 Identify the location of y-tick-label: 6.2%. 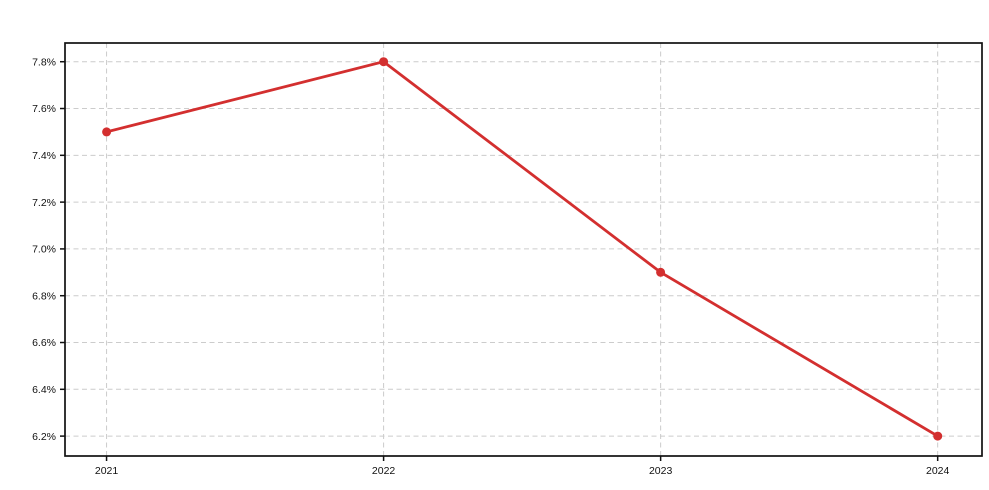
(44, 437).